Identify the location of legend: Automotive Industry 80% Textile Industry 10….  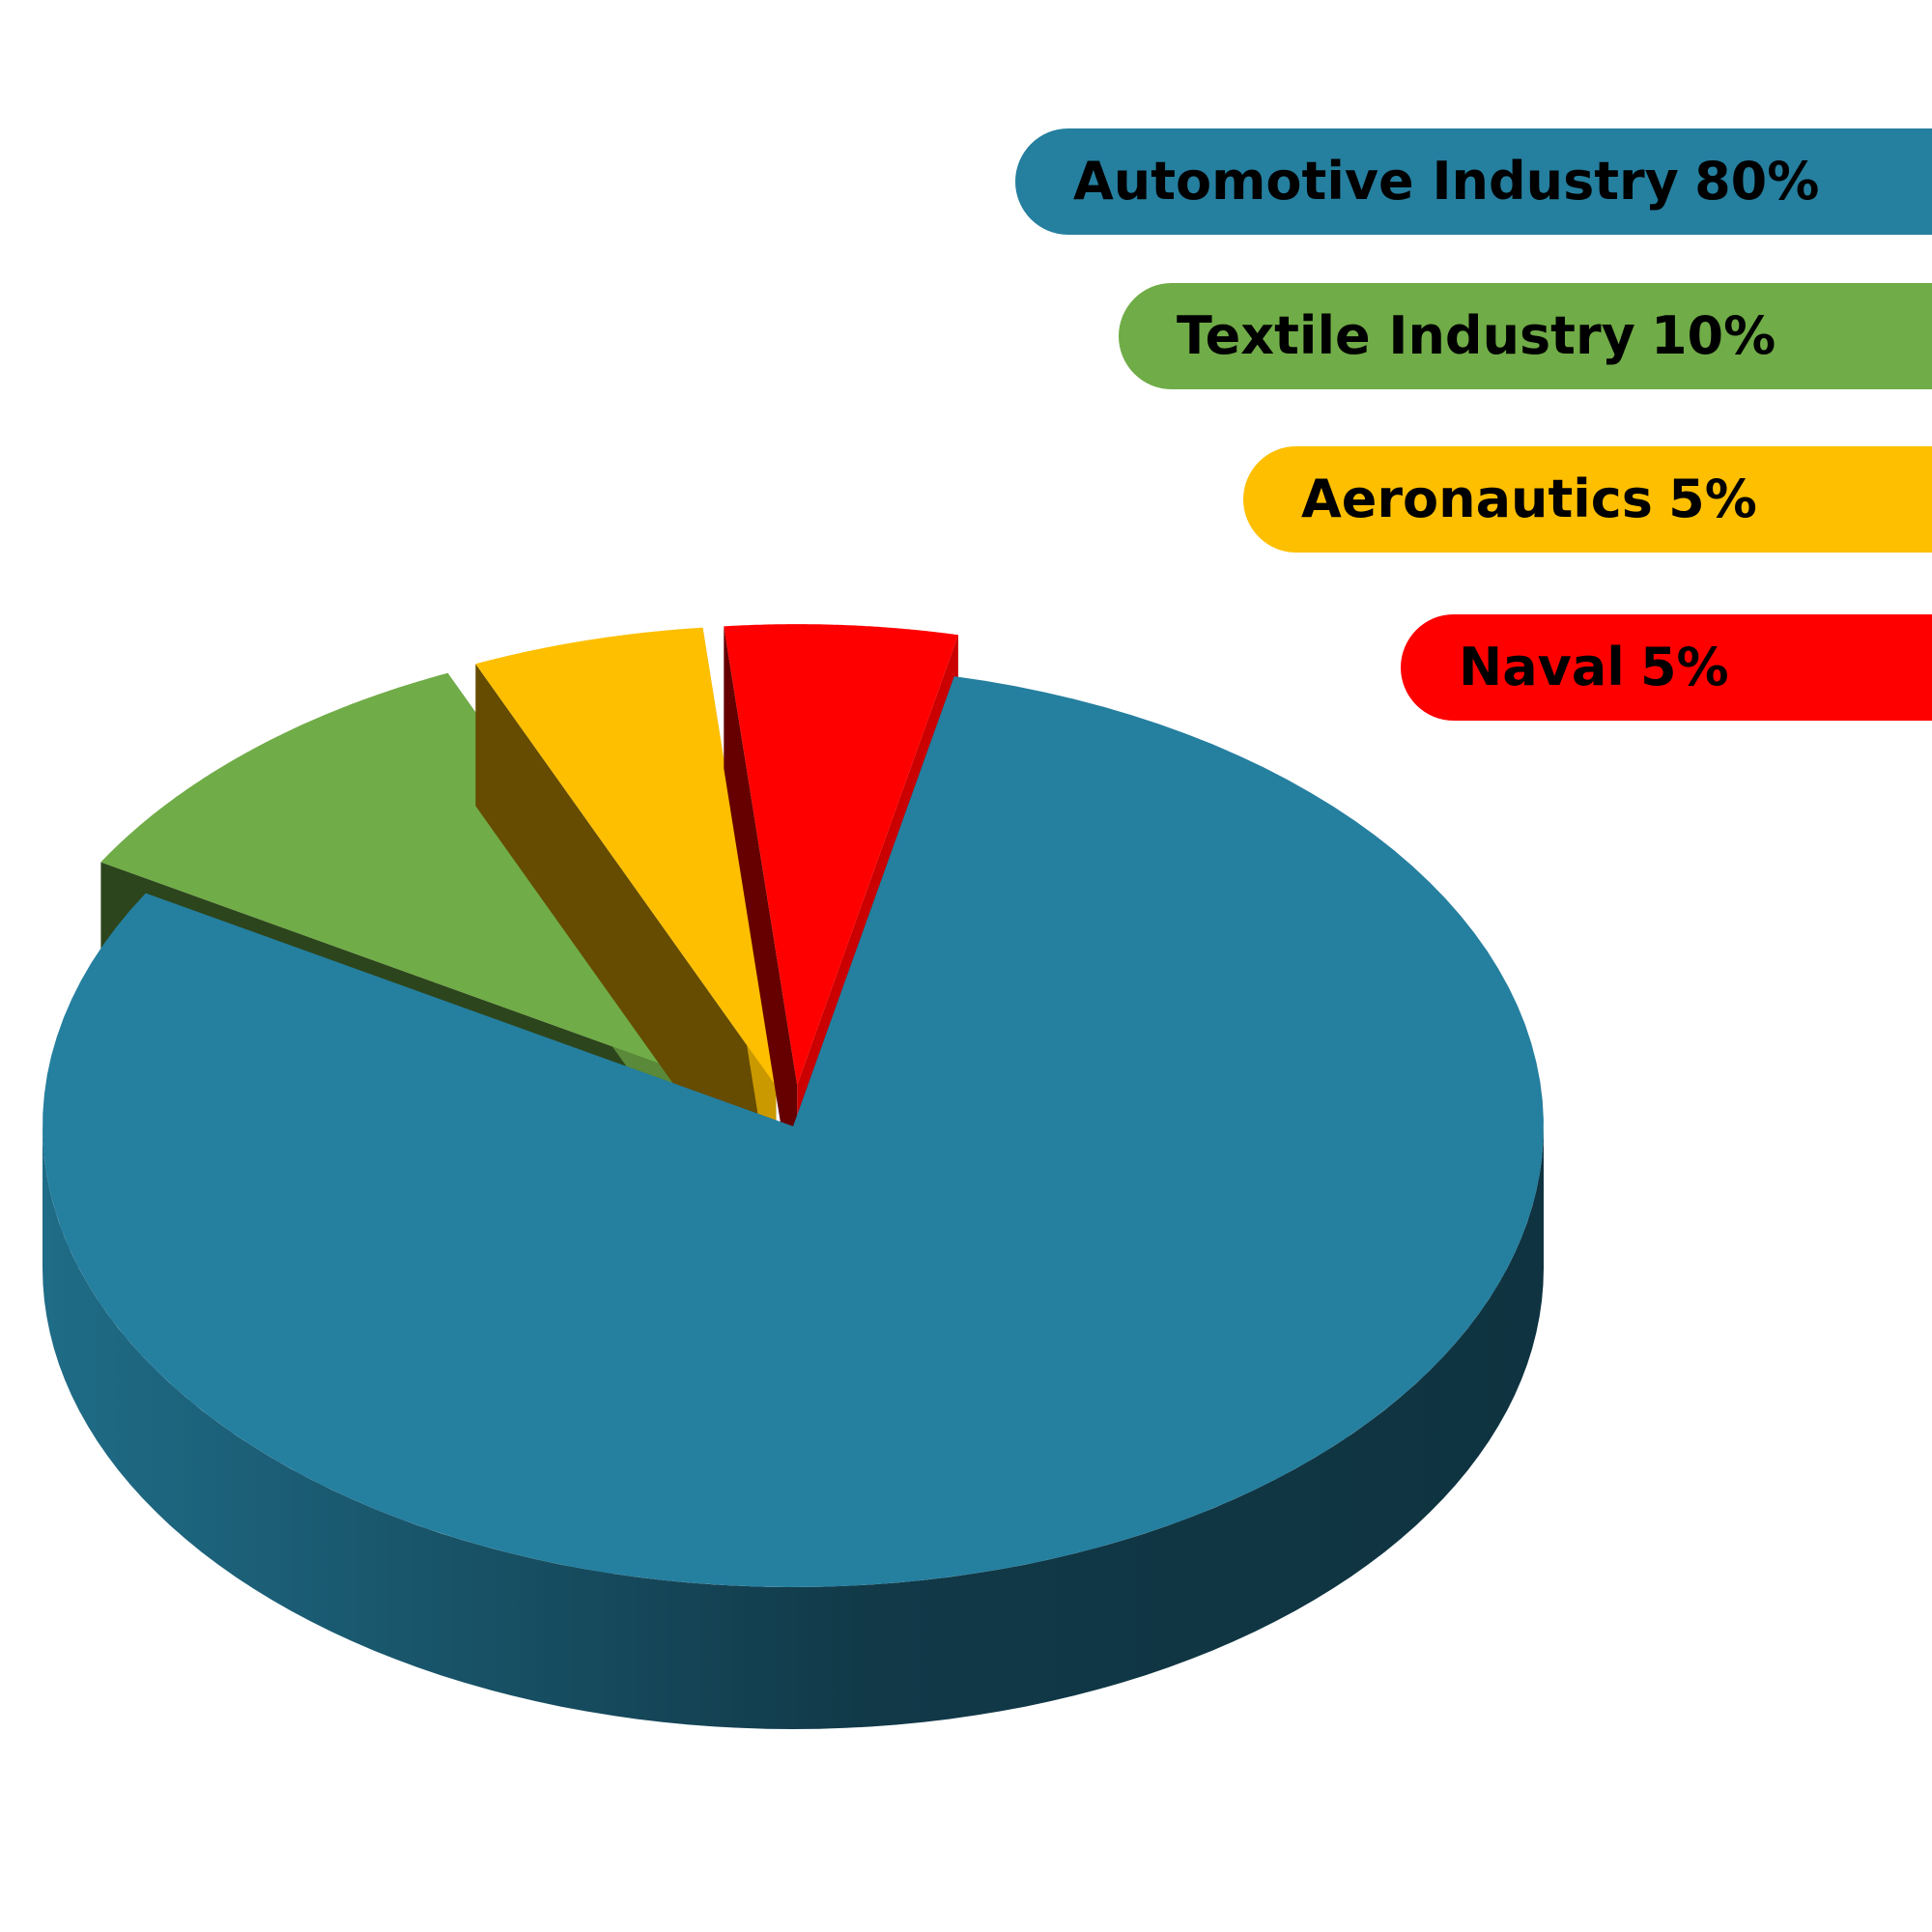
(1473, 424).